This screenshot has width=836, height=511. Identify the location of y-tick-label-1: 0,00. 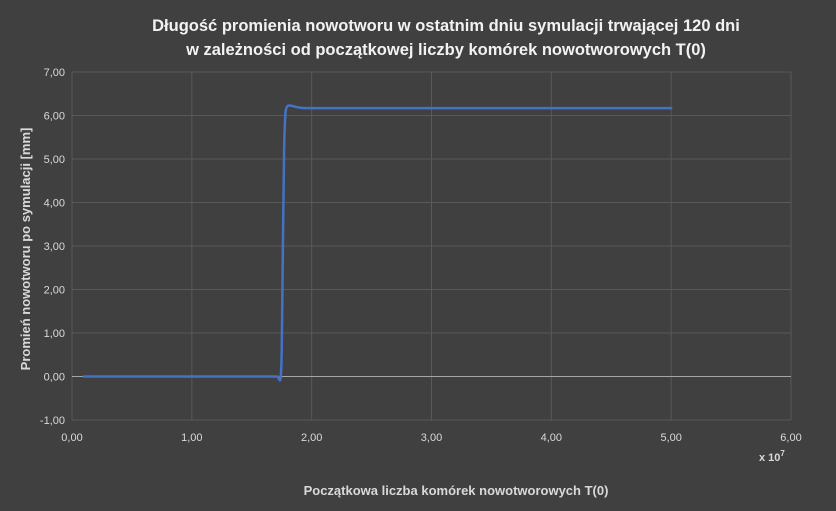
(54, 378).